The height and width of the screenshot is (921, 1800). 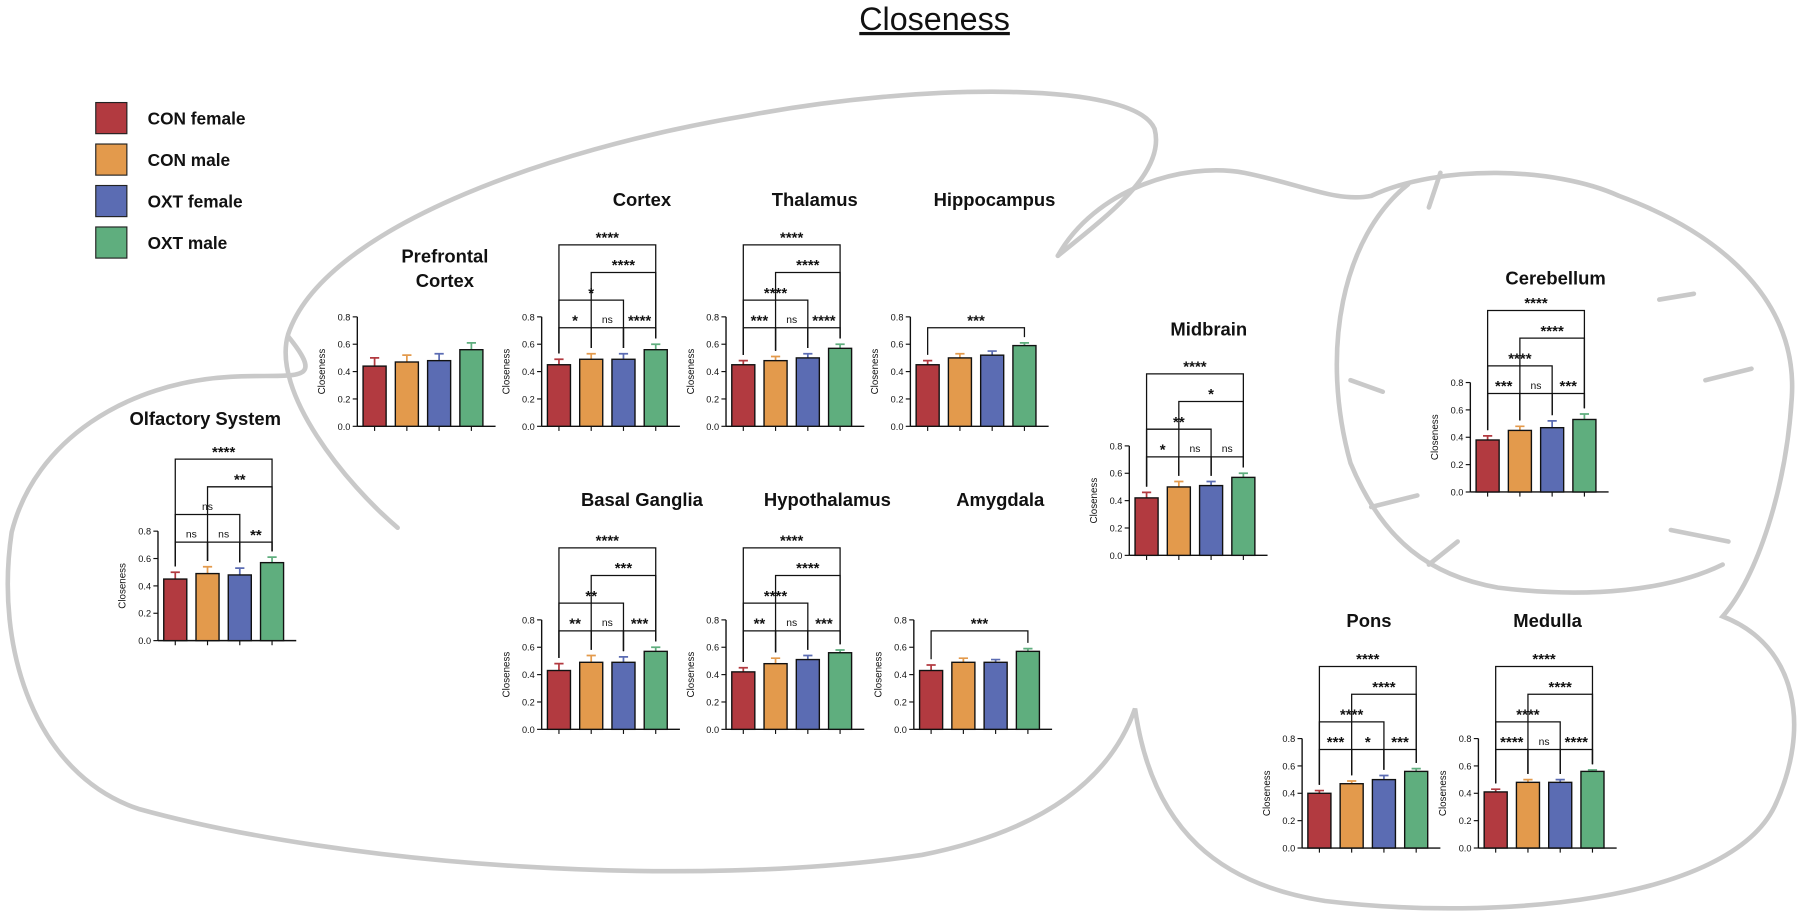 I want to click on panel-title: Pons, so click(x=1368, y=620).